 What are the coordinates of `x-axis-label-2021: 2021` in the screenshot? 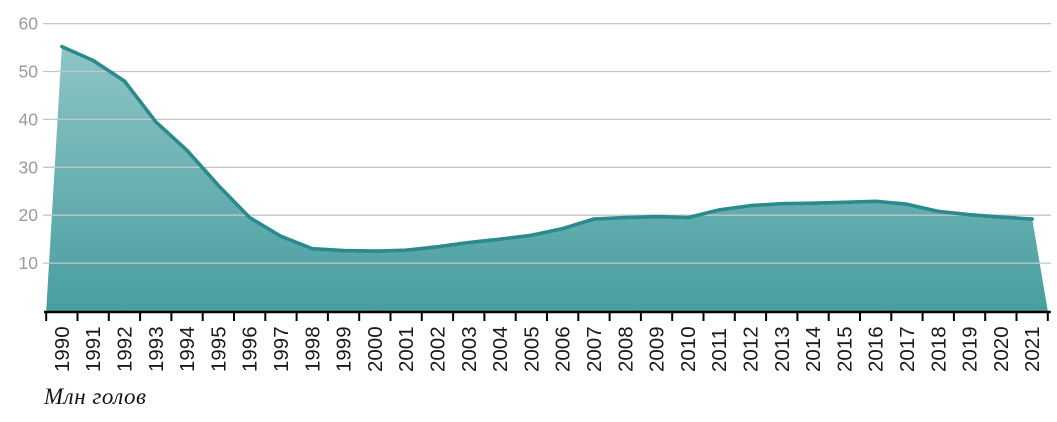 It's located at (1032, 349).